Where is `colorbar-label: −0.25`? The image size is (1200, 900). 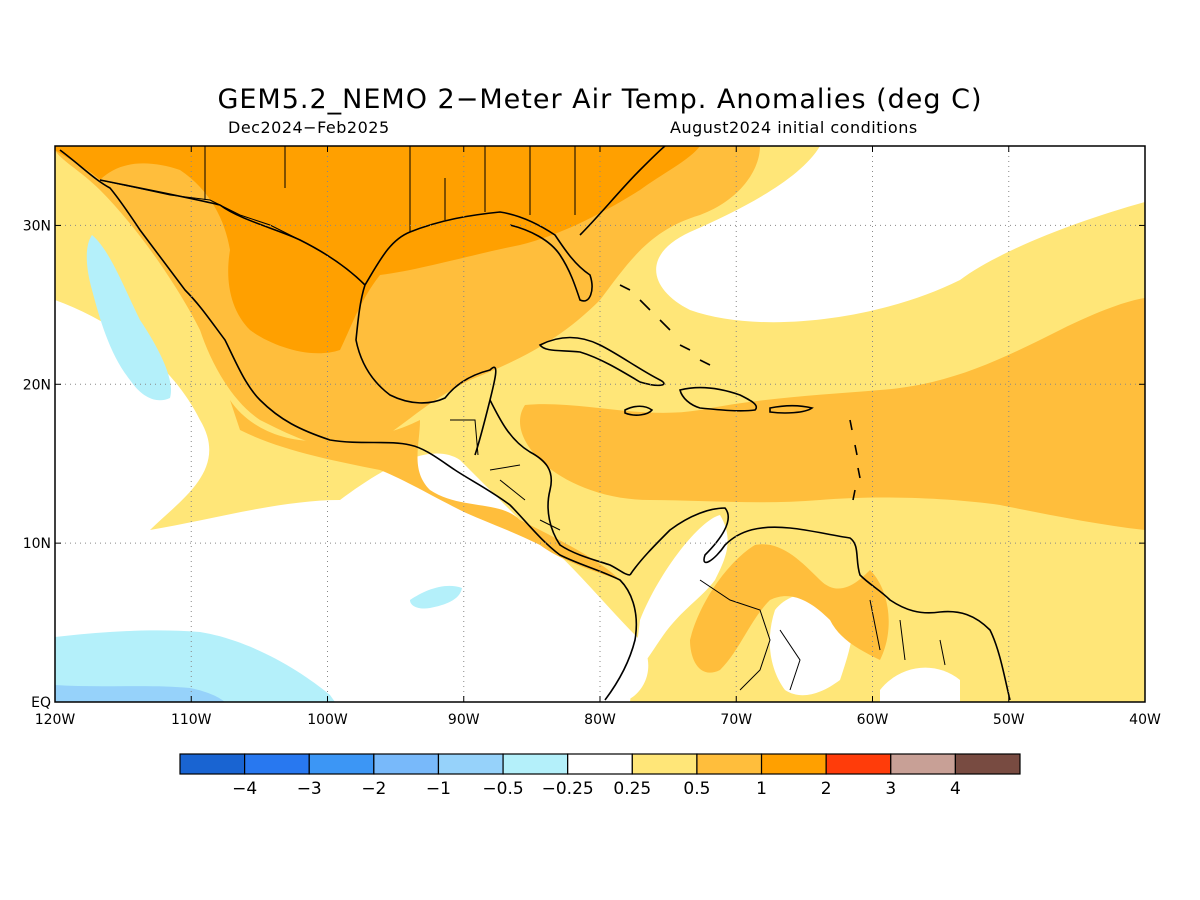 colorbar-label: −0.25 is located at coordinates (568, 789).